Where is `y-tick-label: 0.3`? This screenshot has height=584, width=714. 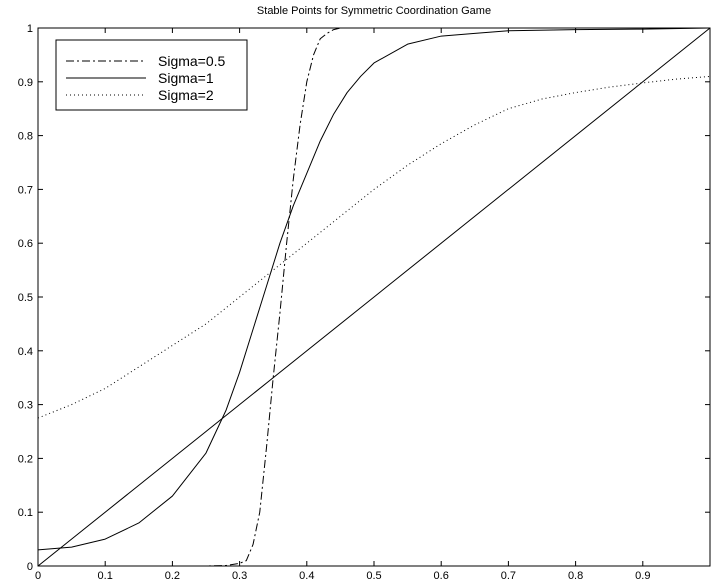 y-tick-label: 0.3 is located at coordinates (25, 406).